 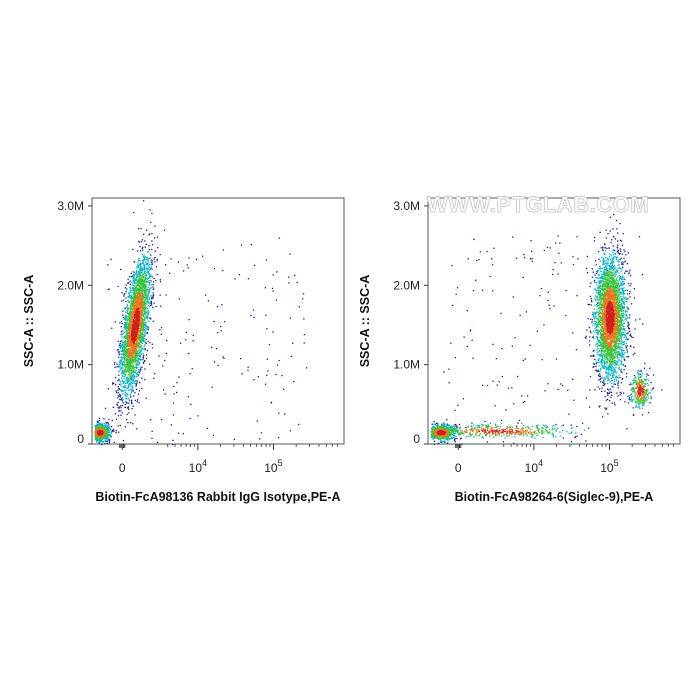 I want to click on y-tick-label: 3.0M, so click(x=70, y=206).